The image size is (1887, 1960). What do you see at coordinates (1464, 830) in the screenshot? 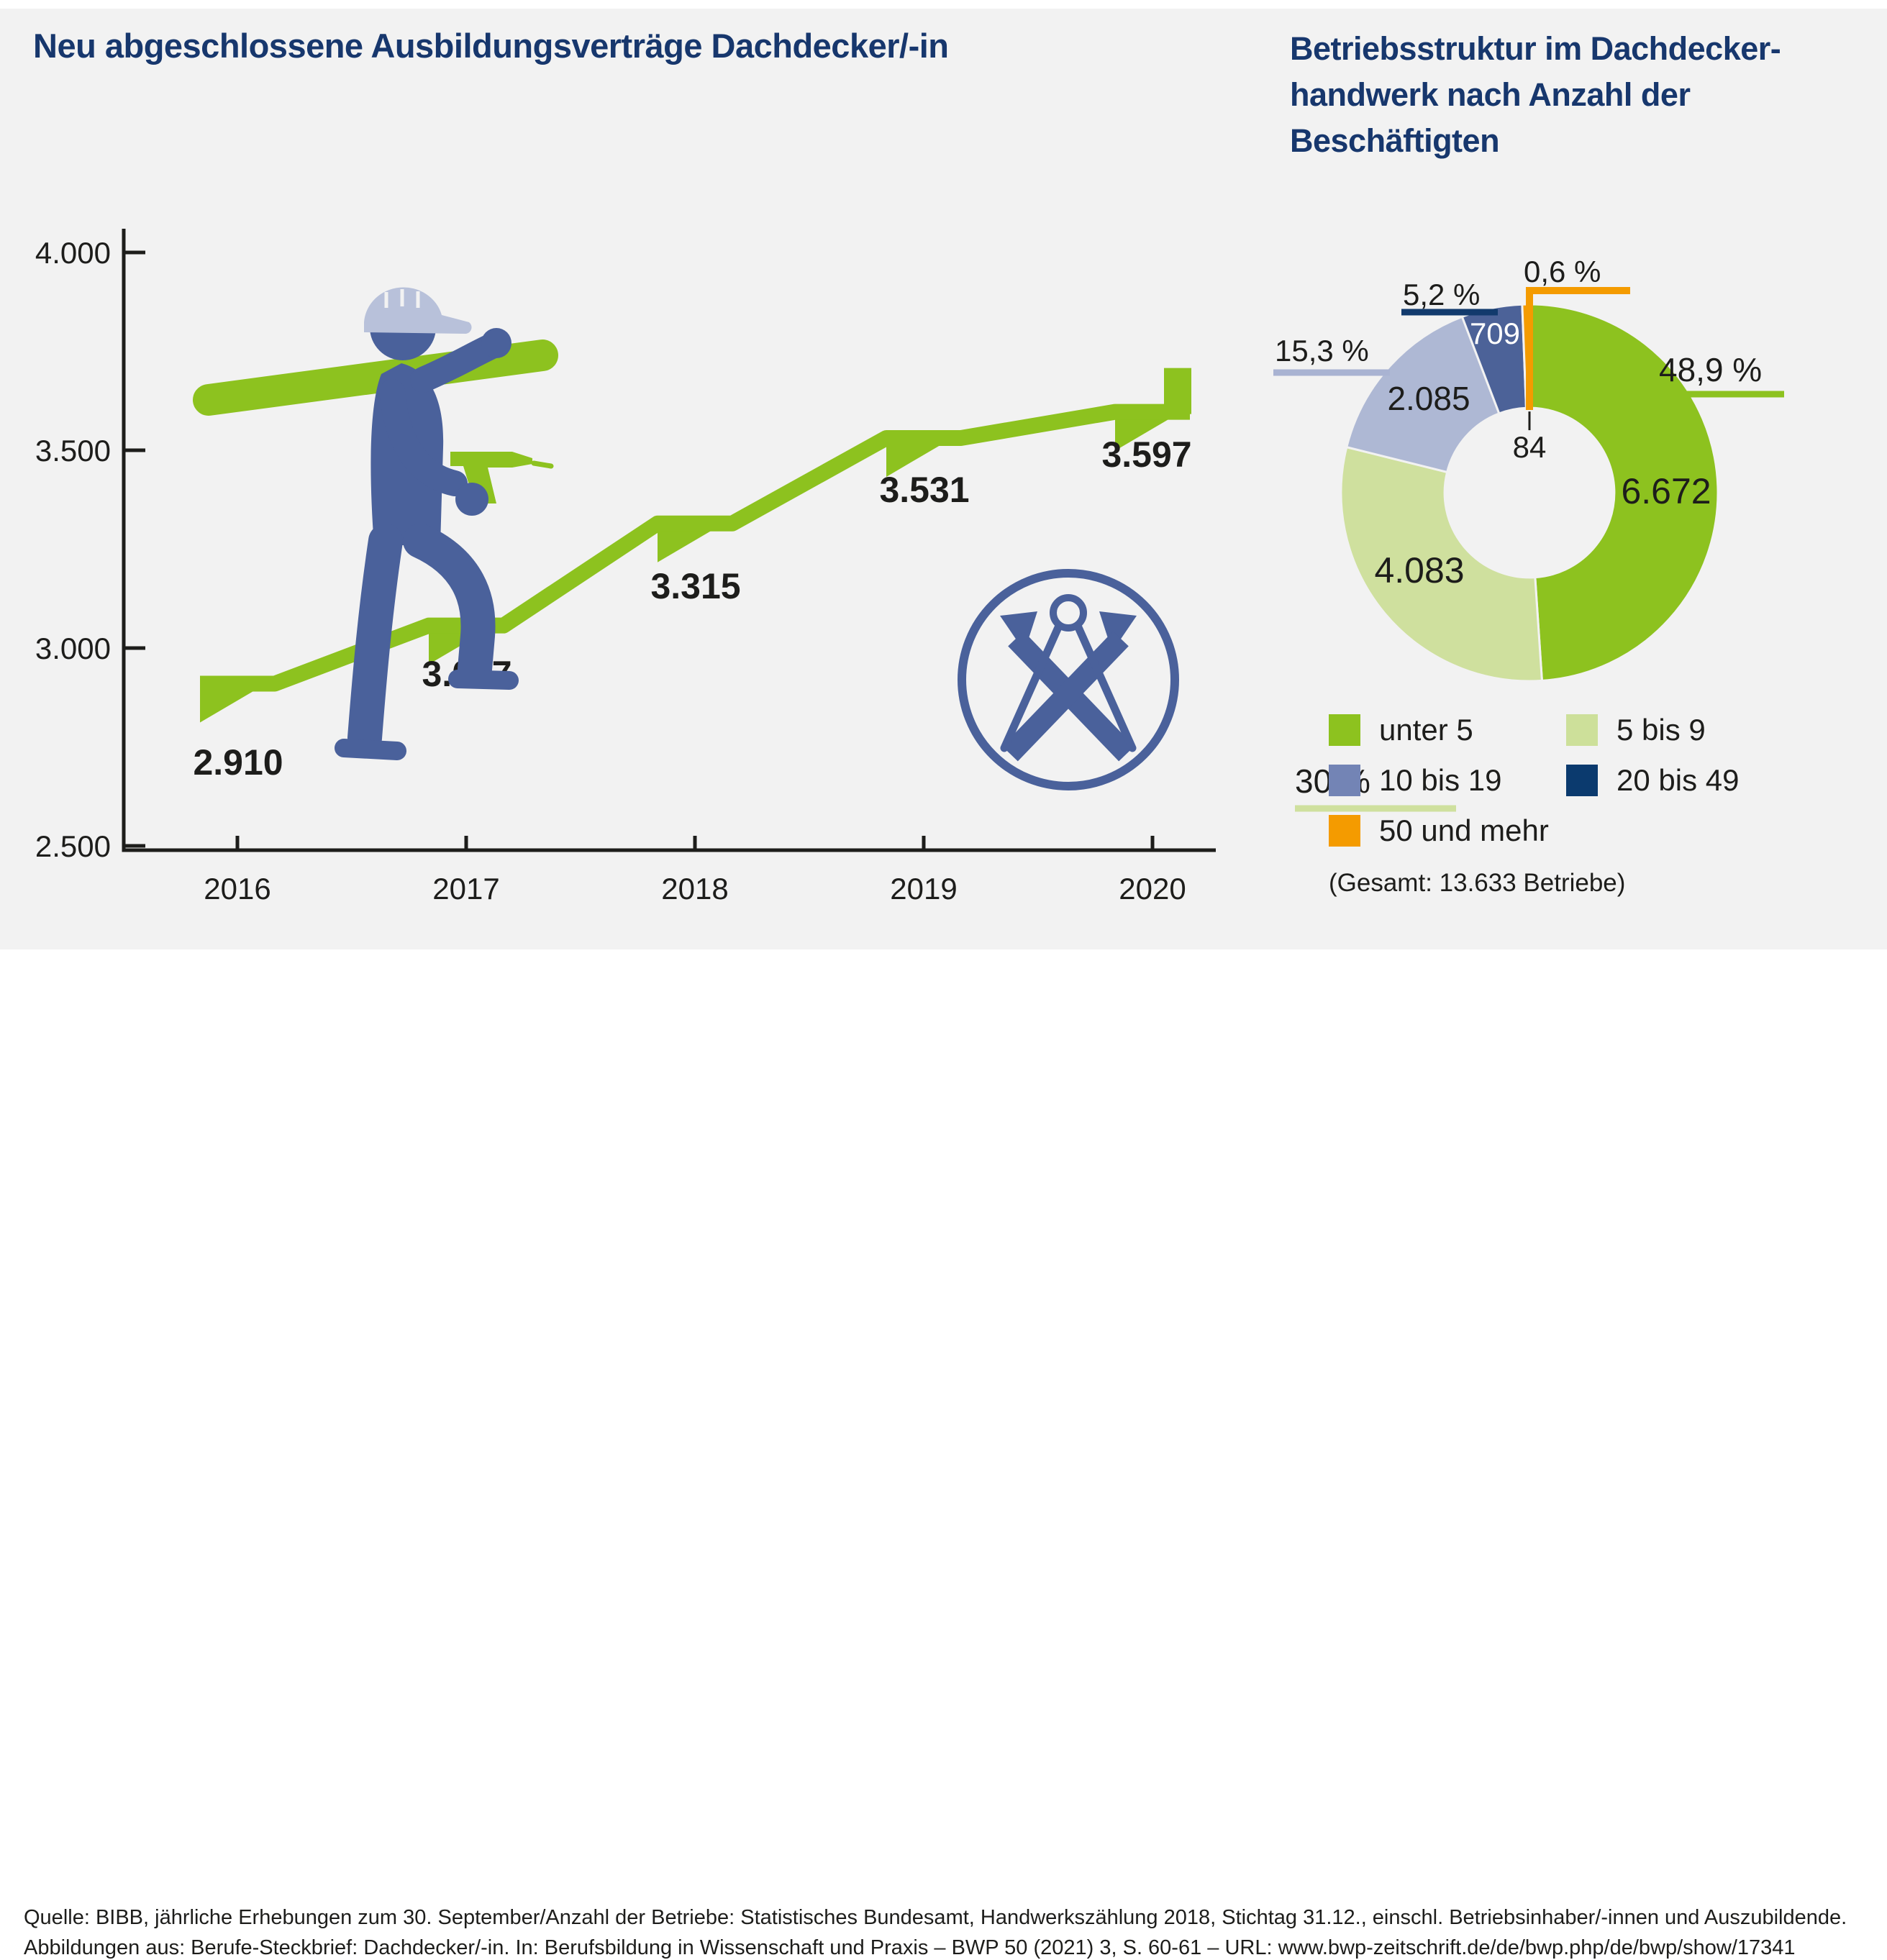
I see `legend-label: 50 und mehr` at bounding box center [1464, 830].